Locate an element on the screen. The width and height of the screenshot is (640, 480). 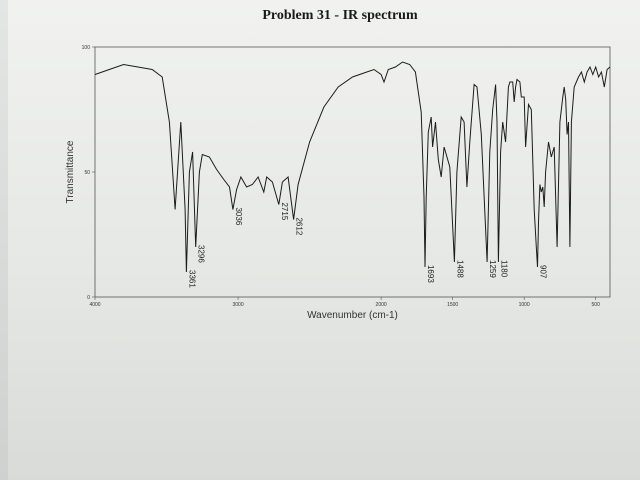
x-tick-label: 500 is located at coordinates (596, 305).